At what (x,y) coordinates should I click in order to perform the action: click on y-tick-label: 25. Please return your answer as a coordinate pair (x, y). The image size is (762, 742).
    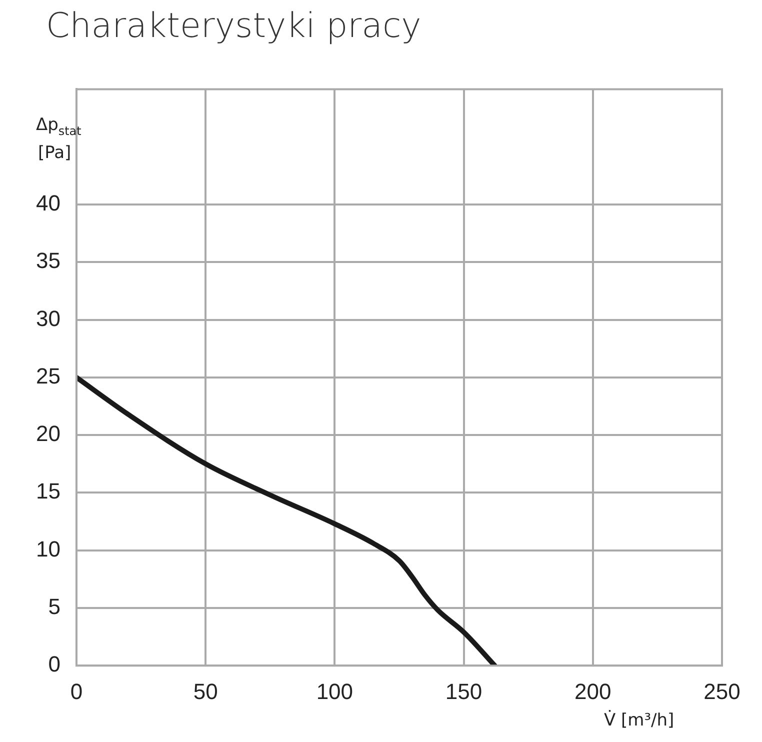
    Looking at the image, I should click on (48, 375).